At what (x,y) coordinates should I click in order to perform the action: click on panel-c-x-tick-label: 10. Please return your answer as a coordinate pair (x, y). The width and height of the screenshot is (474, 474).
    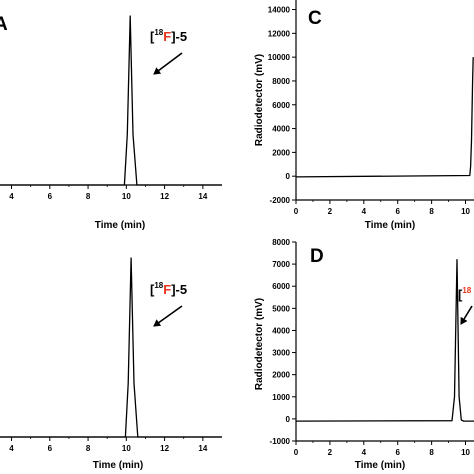
    Looking at the image, I should click on (465, 211).